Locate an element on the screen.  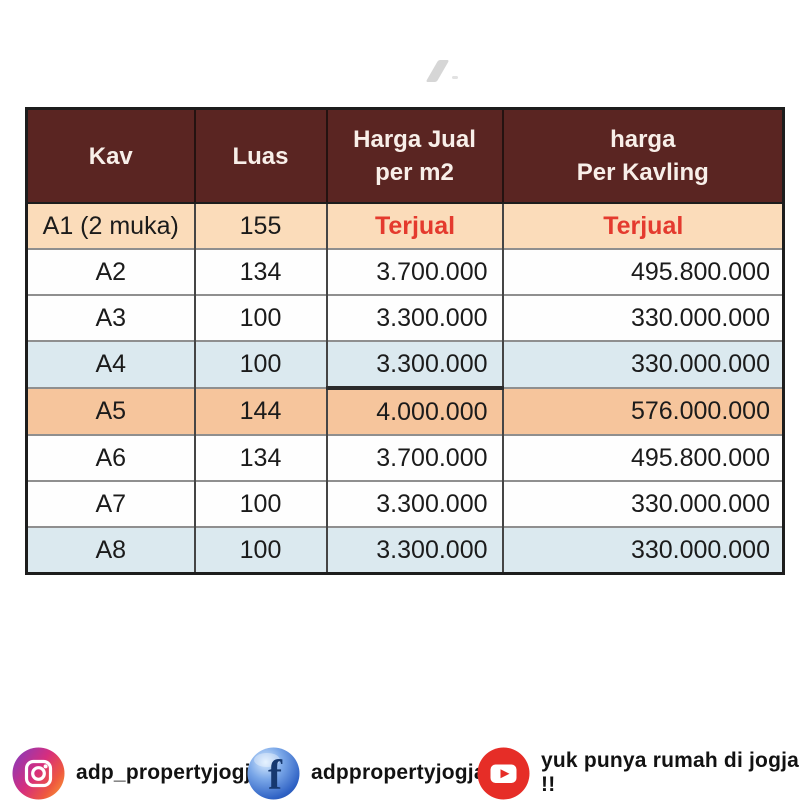
table-row: A7 100 3.300.000 330.000.000 is located at coordinates (405, 503).